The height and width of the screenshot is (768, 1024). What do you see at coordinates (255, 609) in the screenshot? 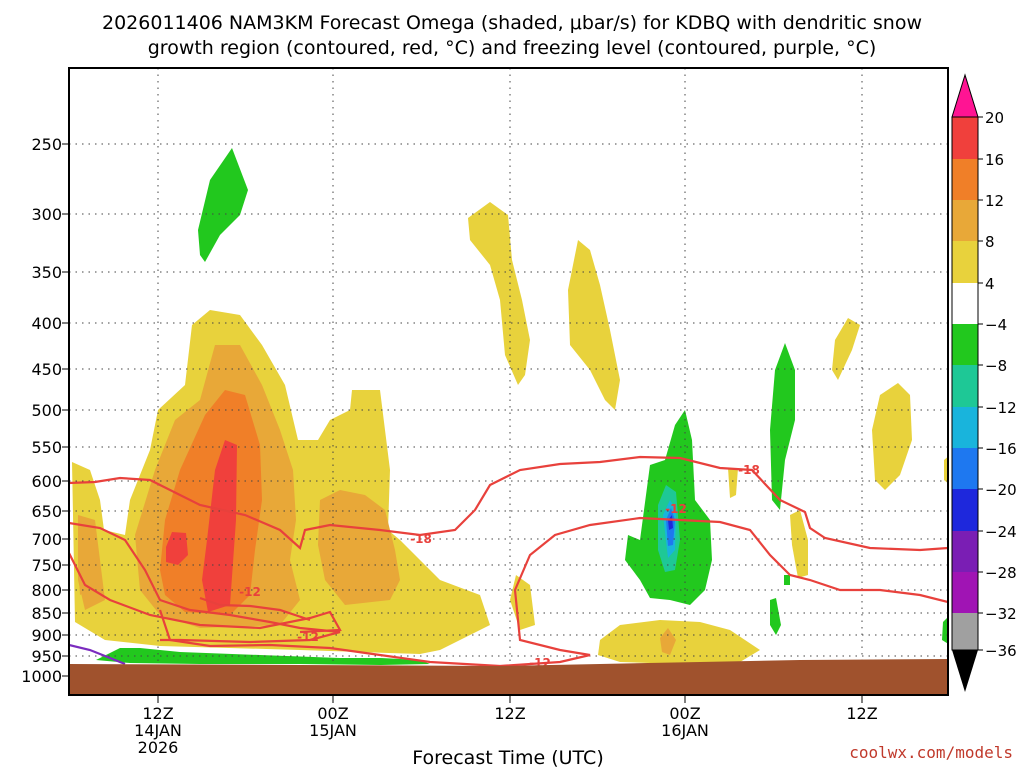
I see `contour-minus12-mid` at bounding box center [255, 609].